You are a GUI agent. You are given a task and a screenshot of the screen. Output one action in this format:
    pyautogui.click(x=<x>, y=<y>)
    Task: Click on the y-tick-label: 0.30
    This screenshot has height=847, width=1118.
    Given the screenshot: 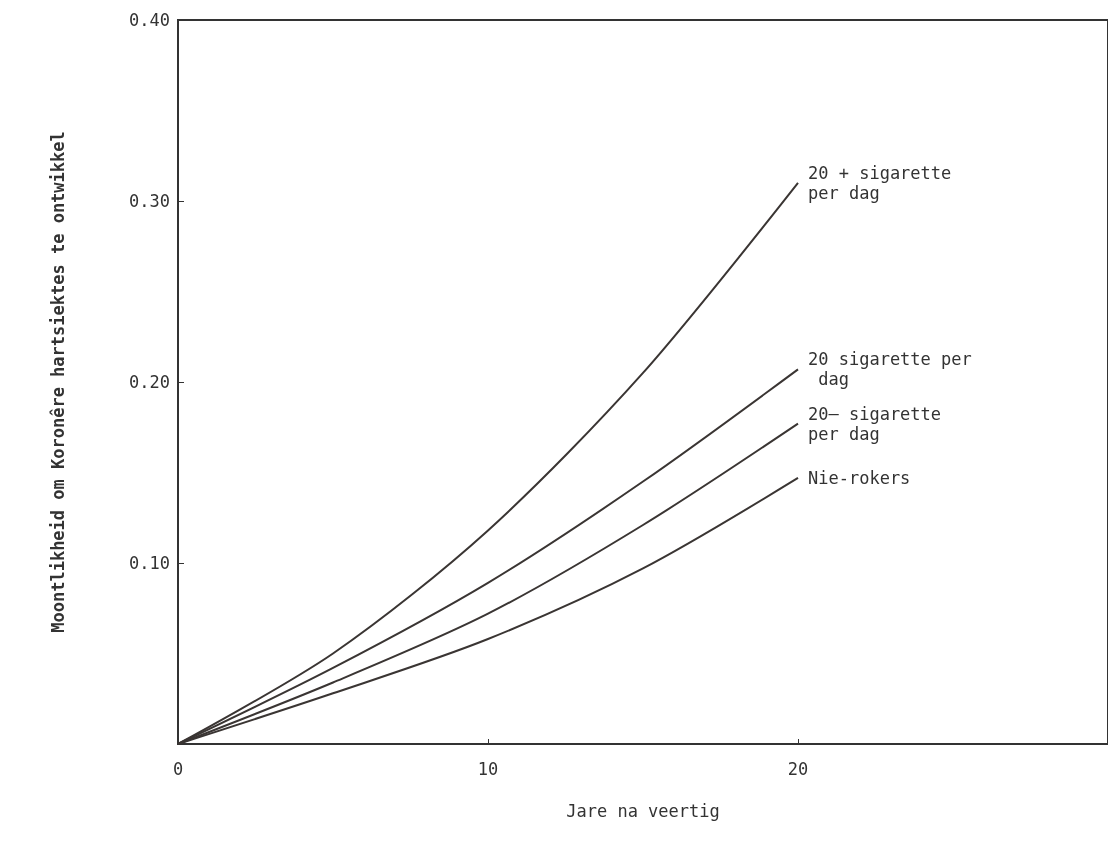 What is the action you would take?
    pyautogui.click(x=149, y=201)
    